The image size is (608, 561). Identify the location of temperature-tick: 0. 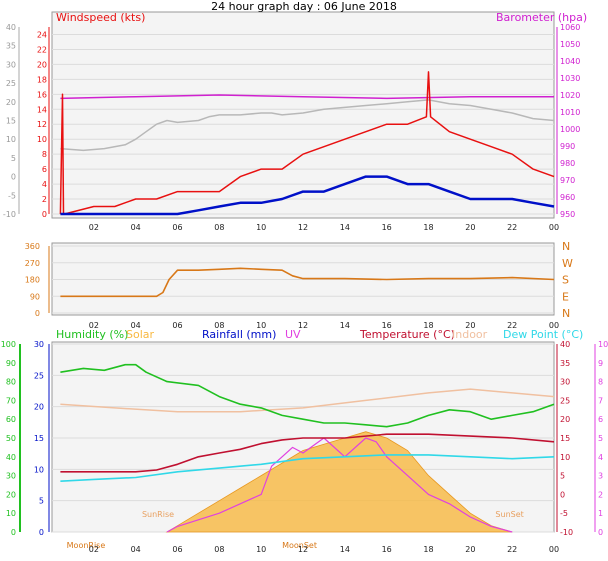
(562, 494).